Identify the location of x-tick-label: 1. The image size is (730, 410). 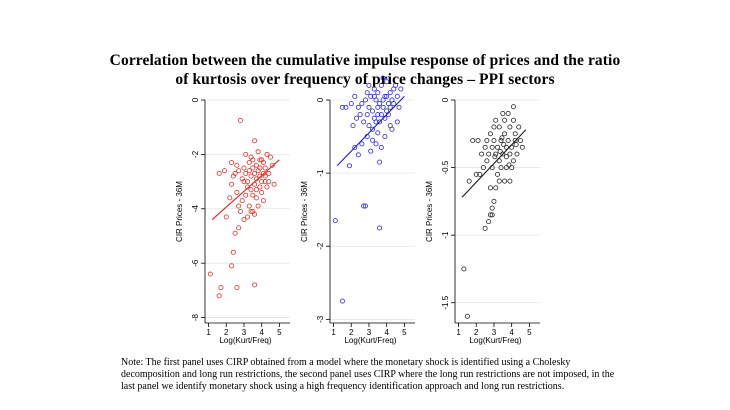
(208, 332).